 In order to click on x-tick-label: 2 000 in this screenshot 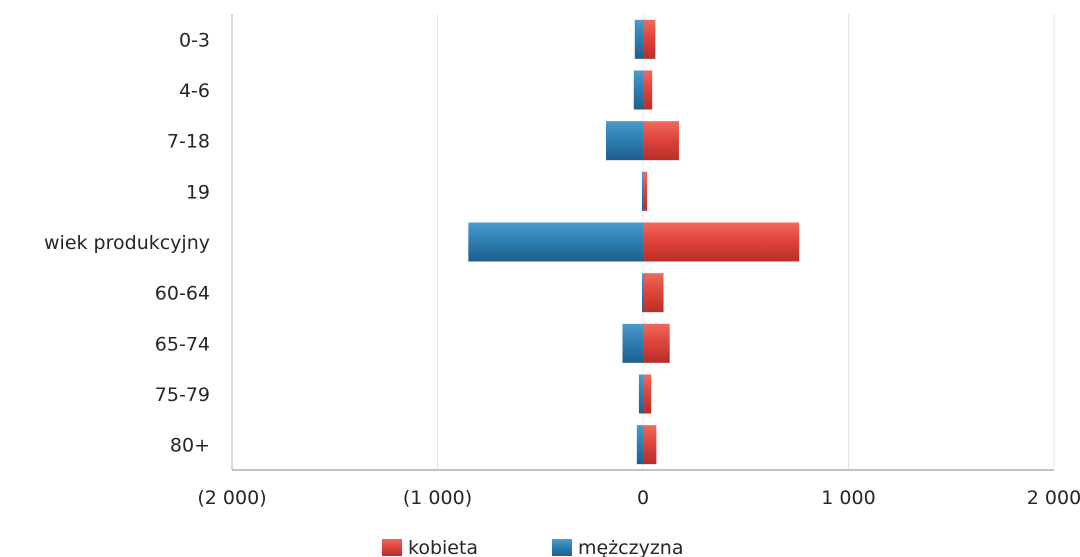, I will do `click(1053, 498)`.